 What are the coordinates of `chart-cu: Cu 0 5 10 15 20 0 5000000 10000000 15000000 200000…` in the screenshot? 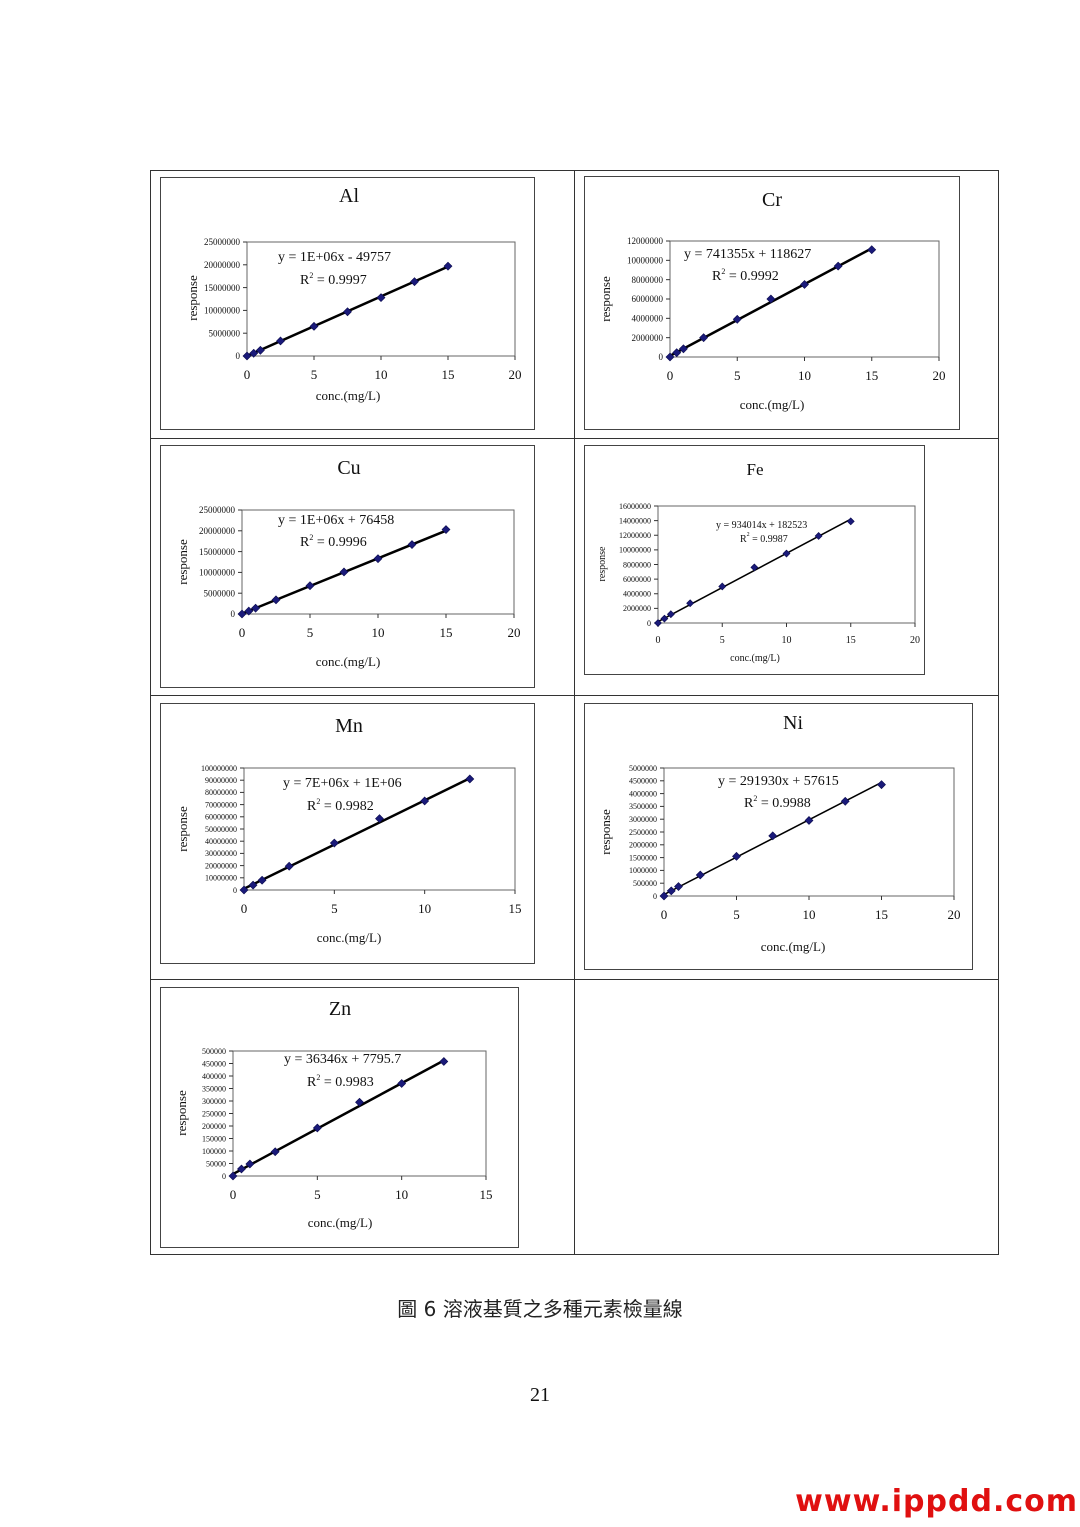 It's located at (347, 566).